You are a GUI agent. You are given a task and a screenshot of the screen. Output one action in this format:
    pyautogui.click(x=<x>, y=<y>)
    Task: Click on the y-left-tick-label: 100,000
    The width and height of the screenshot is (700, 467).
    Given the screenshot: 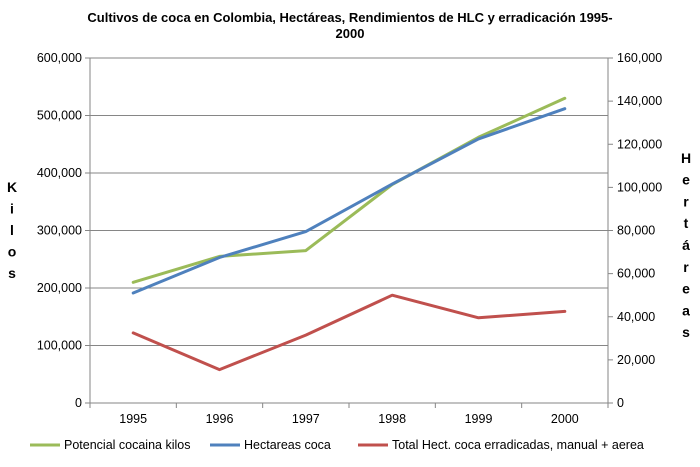 What is the action you would take?
    pyautogui.click(x=59, y=346)
    